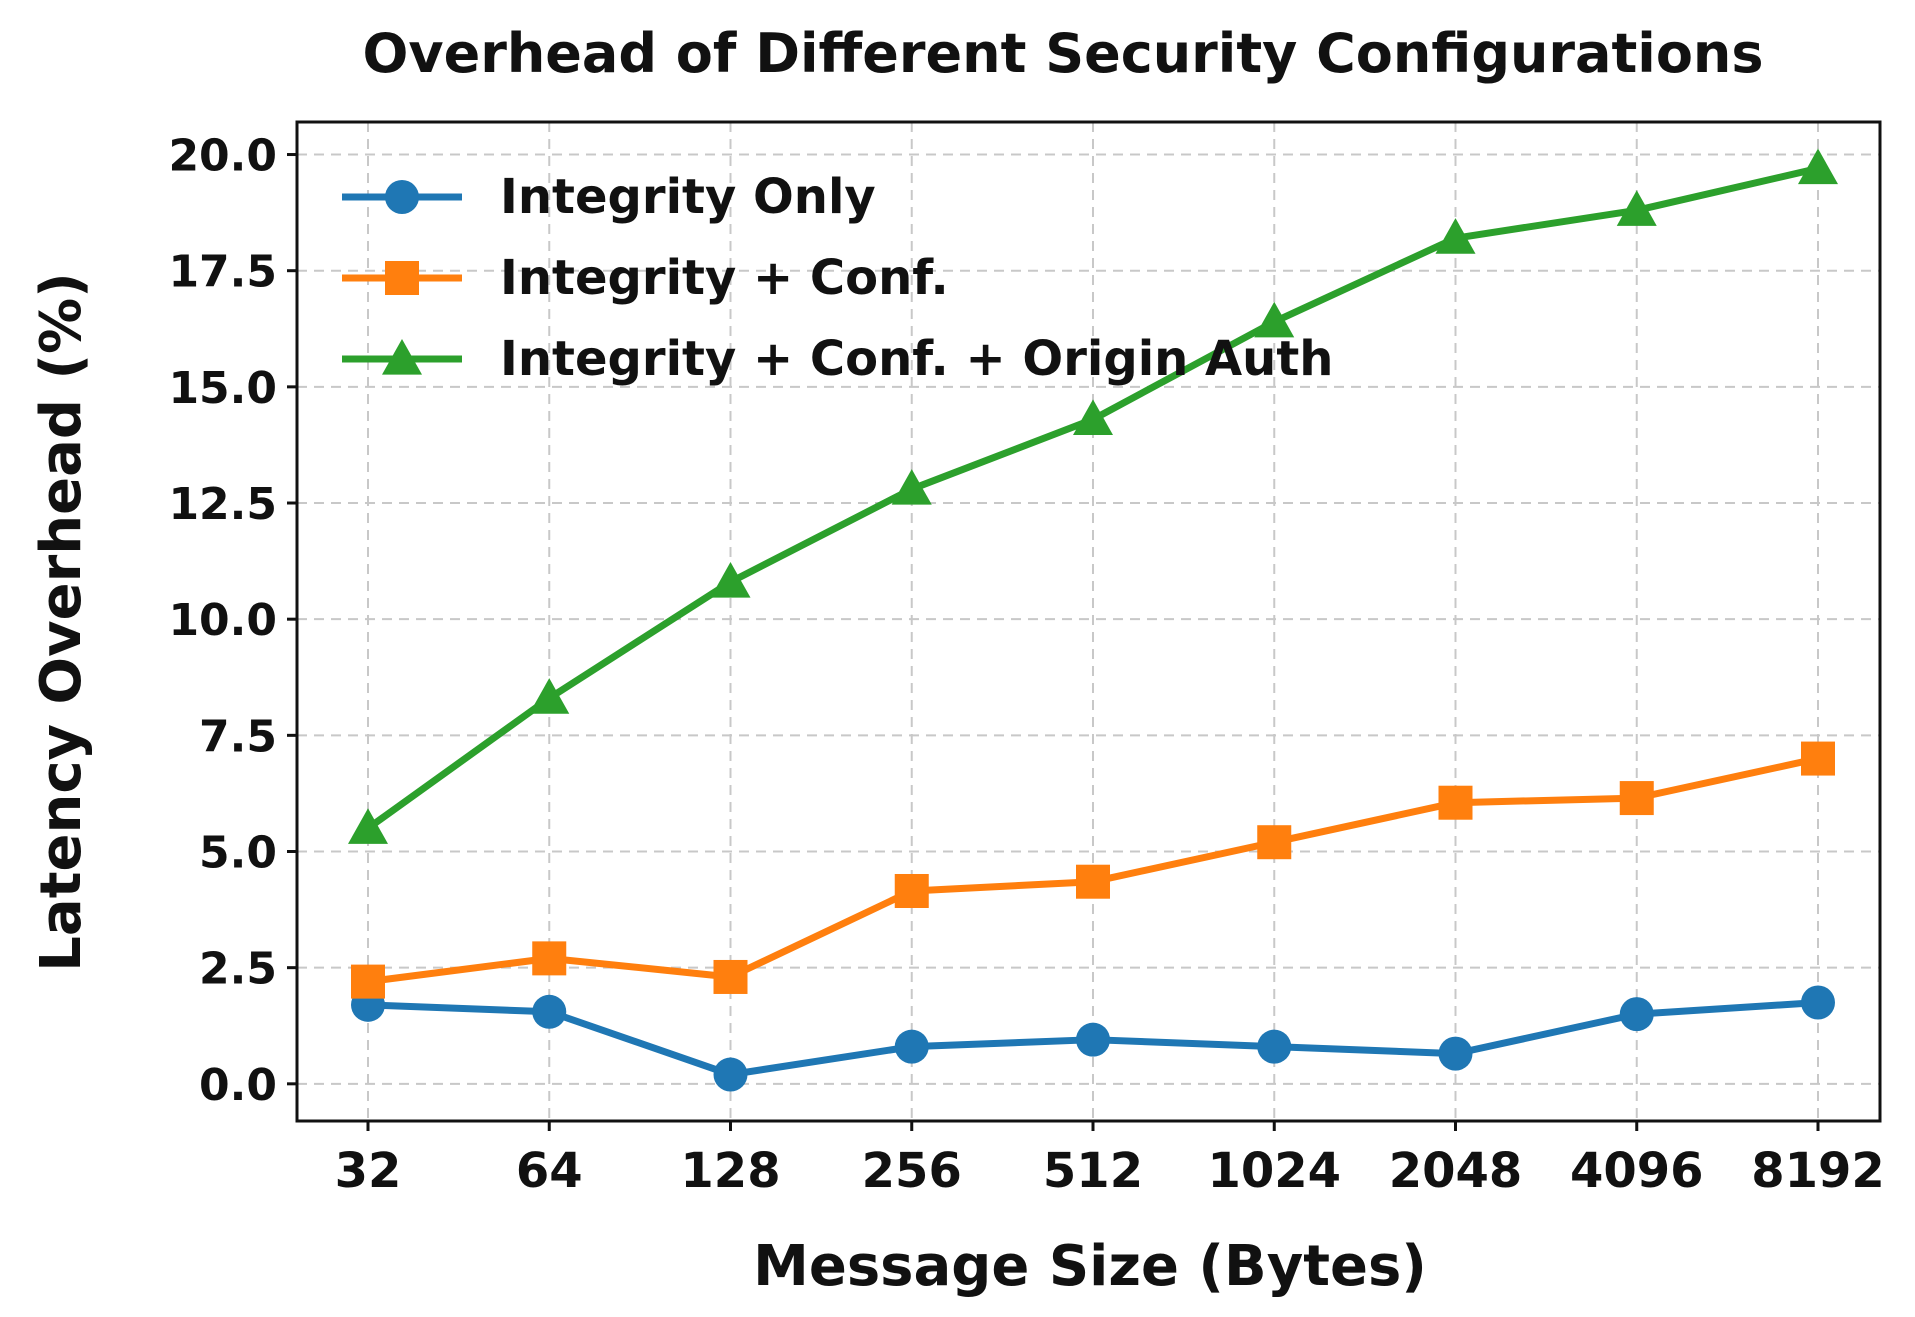  What do you see at coordinates (724, 278) in the screenshot?
I see `legend-label: Integrity + Conf.` at bounding box center [724, 278].